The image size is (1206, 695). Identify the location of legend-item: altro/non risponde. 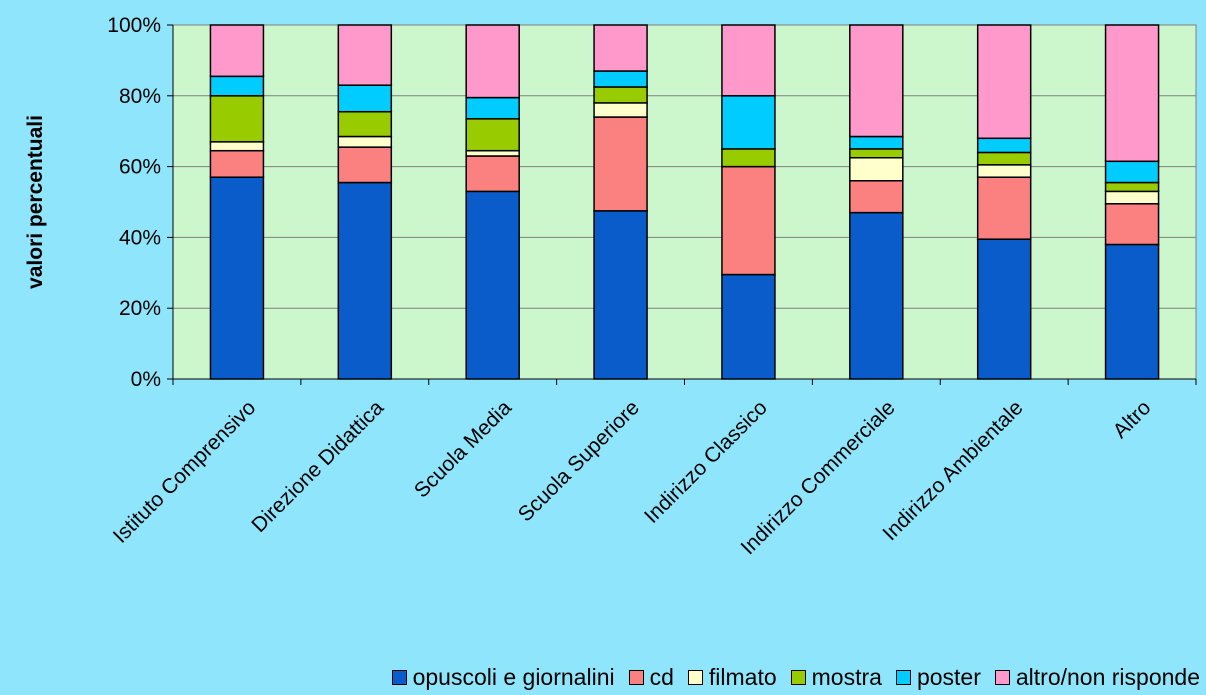
(1097, 677).